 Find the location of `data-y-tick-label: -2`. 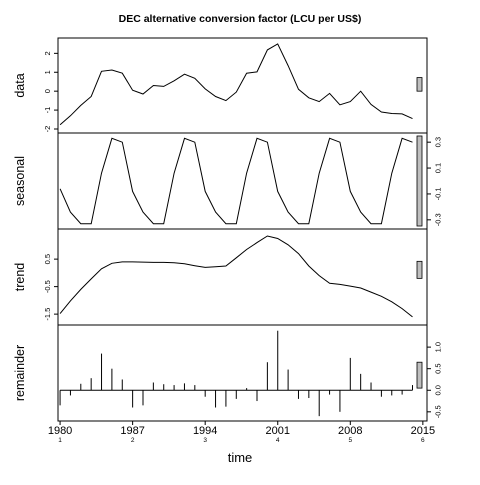

data-y-tick-label: -2 is located at coordinates (47, 129).